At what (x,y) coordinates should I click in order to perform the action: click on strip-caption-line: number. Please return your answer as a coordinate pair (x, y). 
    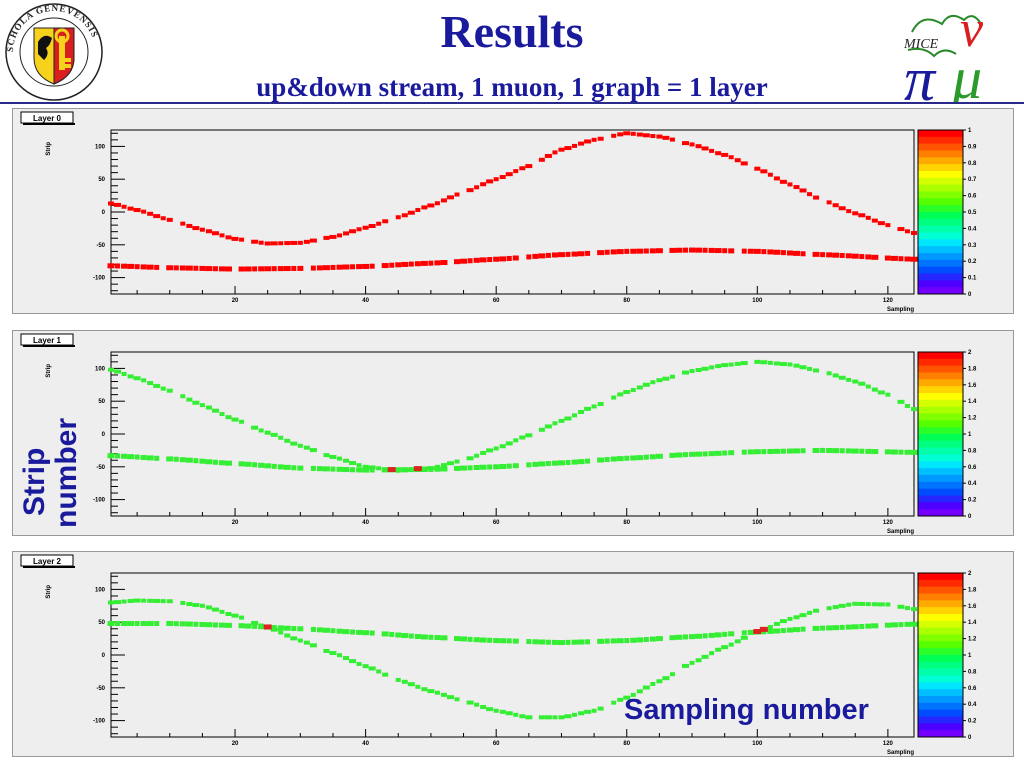
    Looking at the image, I should click on (66, 473).